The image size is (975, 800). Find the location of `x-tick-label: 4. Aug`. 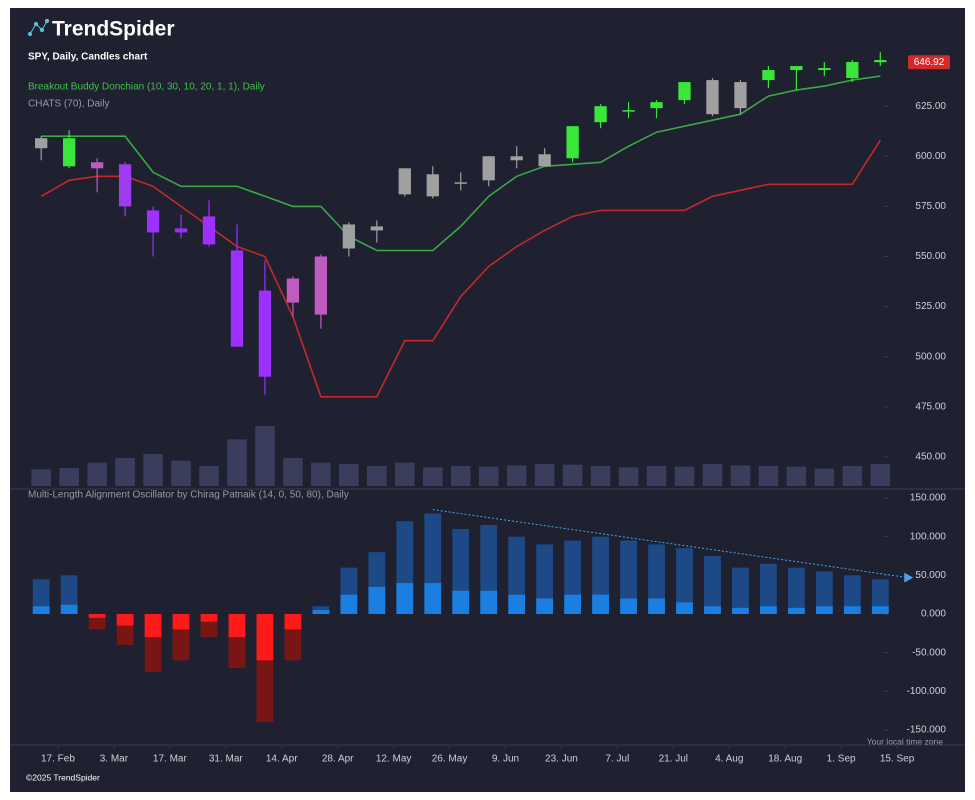

x-tick-label: 4. Aug is located at coordinates (729, 759).